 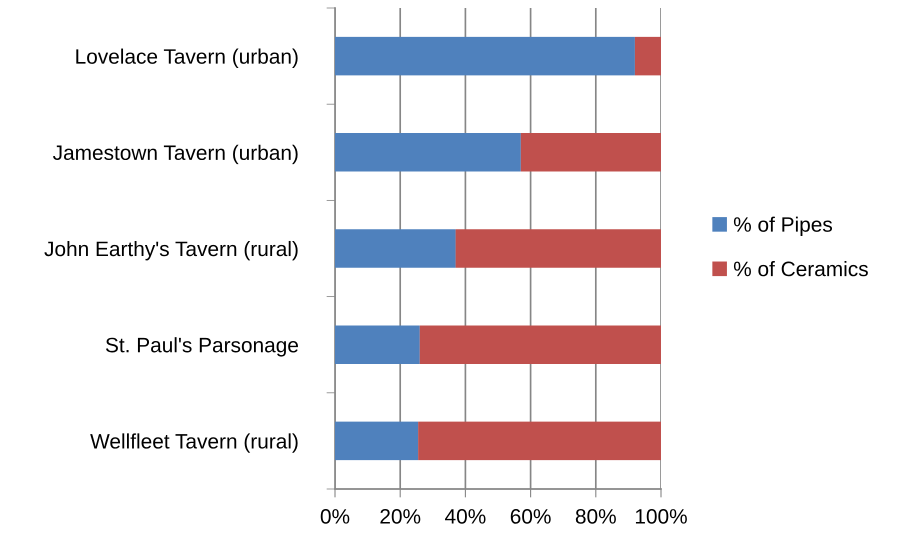 What do you see at coordinates (400, 516) in the screenshot?
I see `x-tick-label: 20%` at bounding box center [400, 516].